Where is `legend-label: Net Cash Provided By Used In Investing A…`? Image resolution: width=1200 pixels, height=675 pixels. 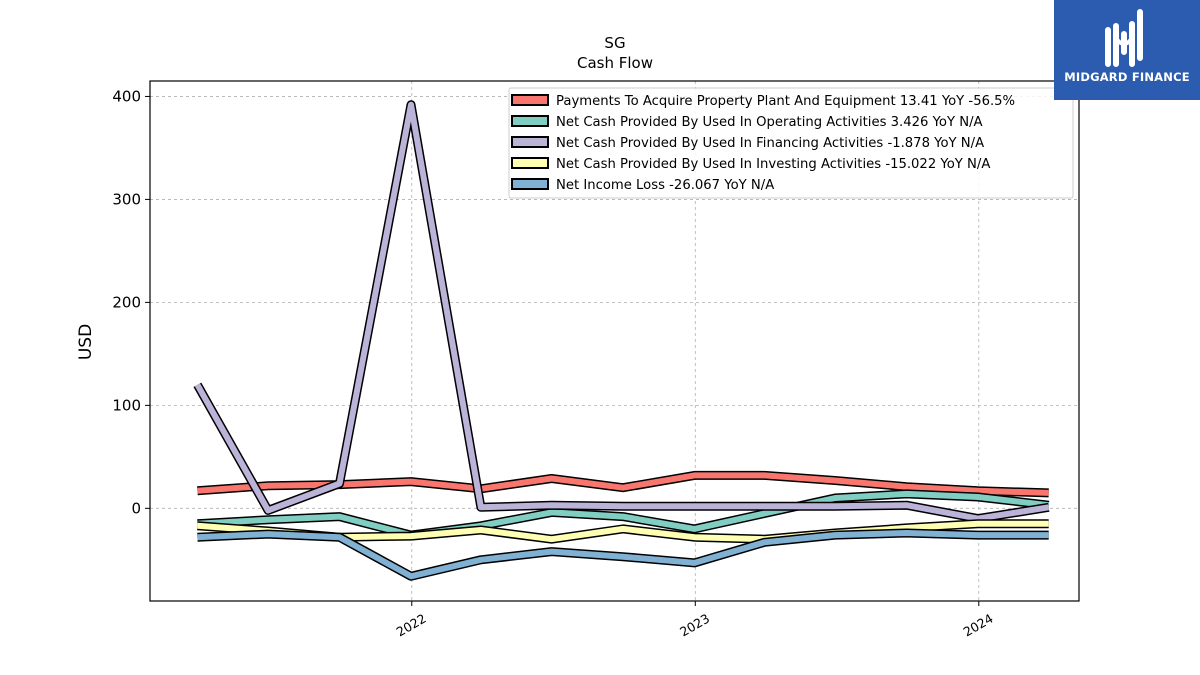
legend-label: Net Cash Provided By Used In Investing A… is located at coordinates (773, 164).